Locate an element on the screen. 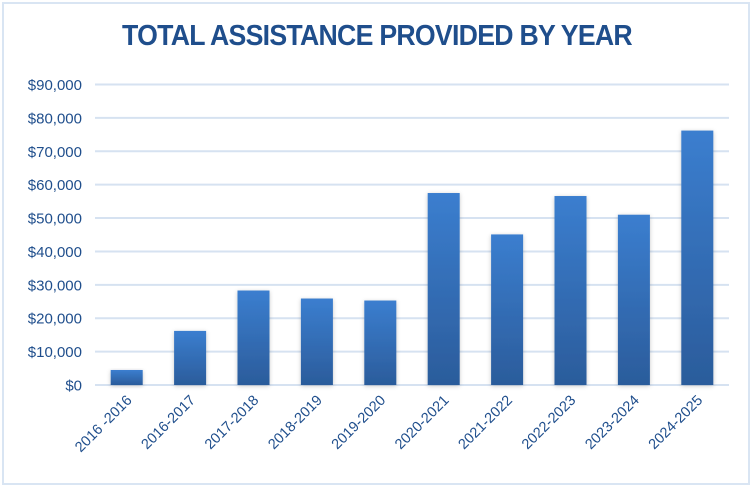 The width and height of the screenshot is (754, 489). y-tick-label: $60,000 is located at coordinates (55, 185).